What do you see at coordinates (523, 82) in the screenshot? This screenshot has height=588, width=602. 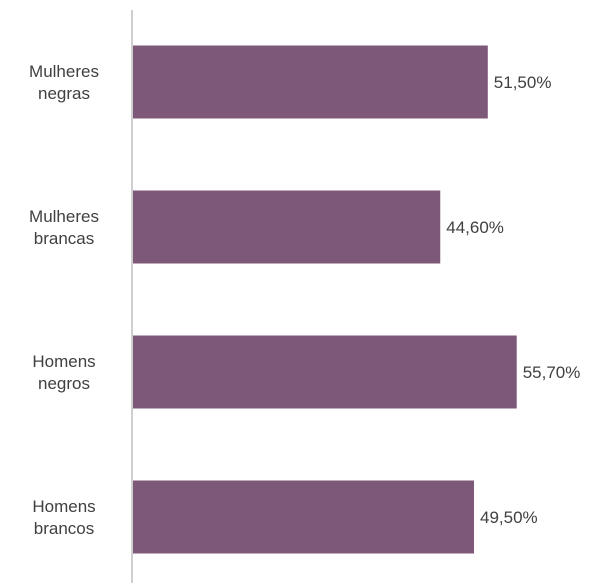 I see `data-label-0: 51,50%` at bounding box center [523, 82].